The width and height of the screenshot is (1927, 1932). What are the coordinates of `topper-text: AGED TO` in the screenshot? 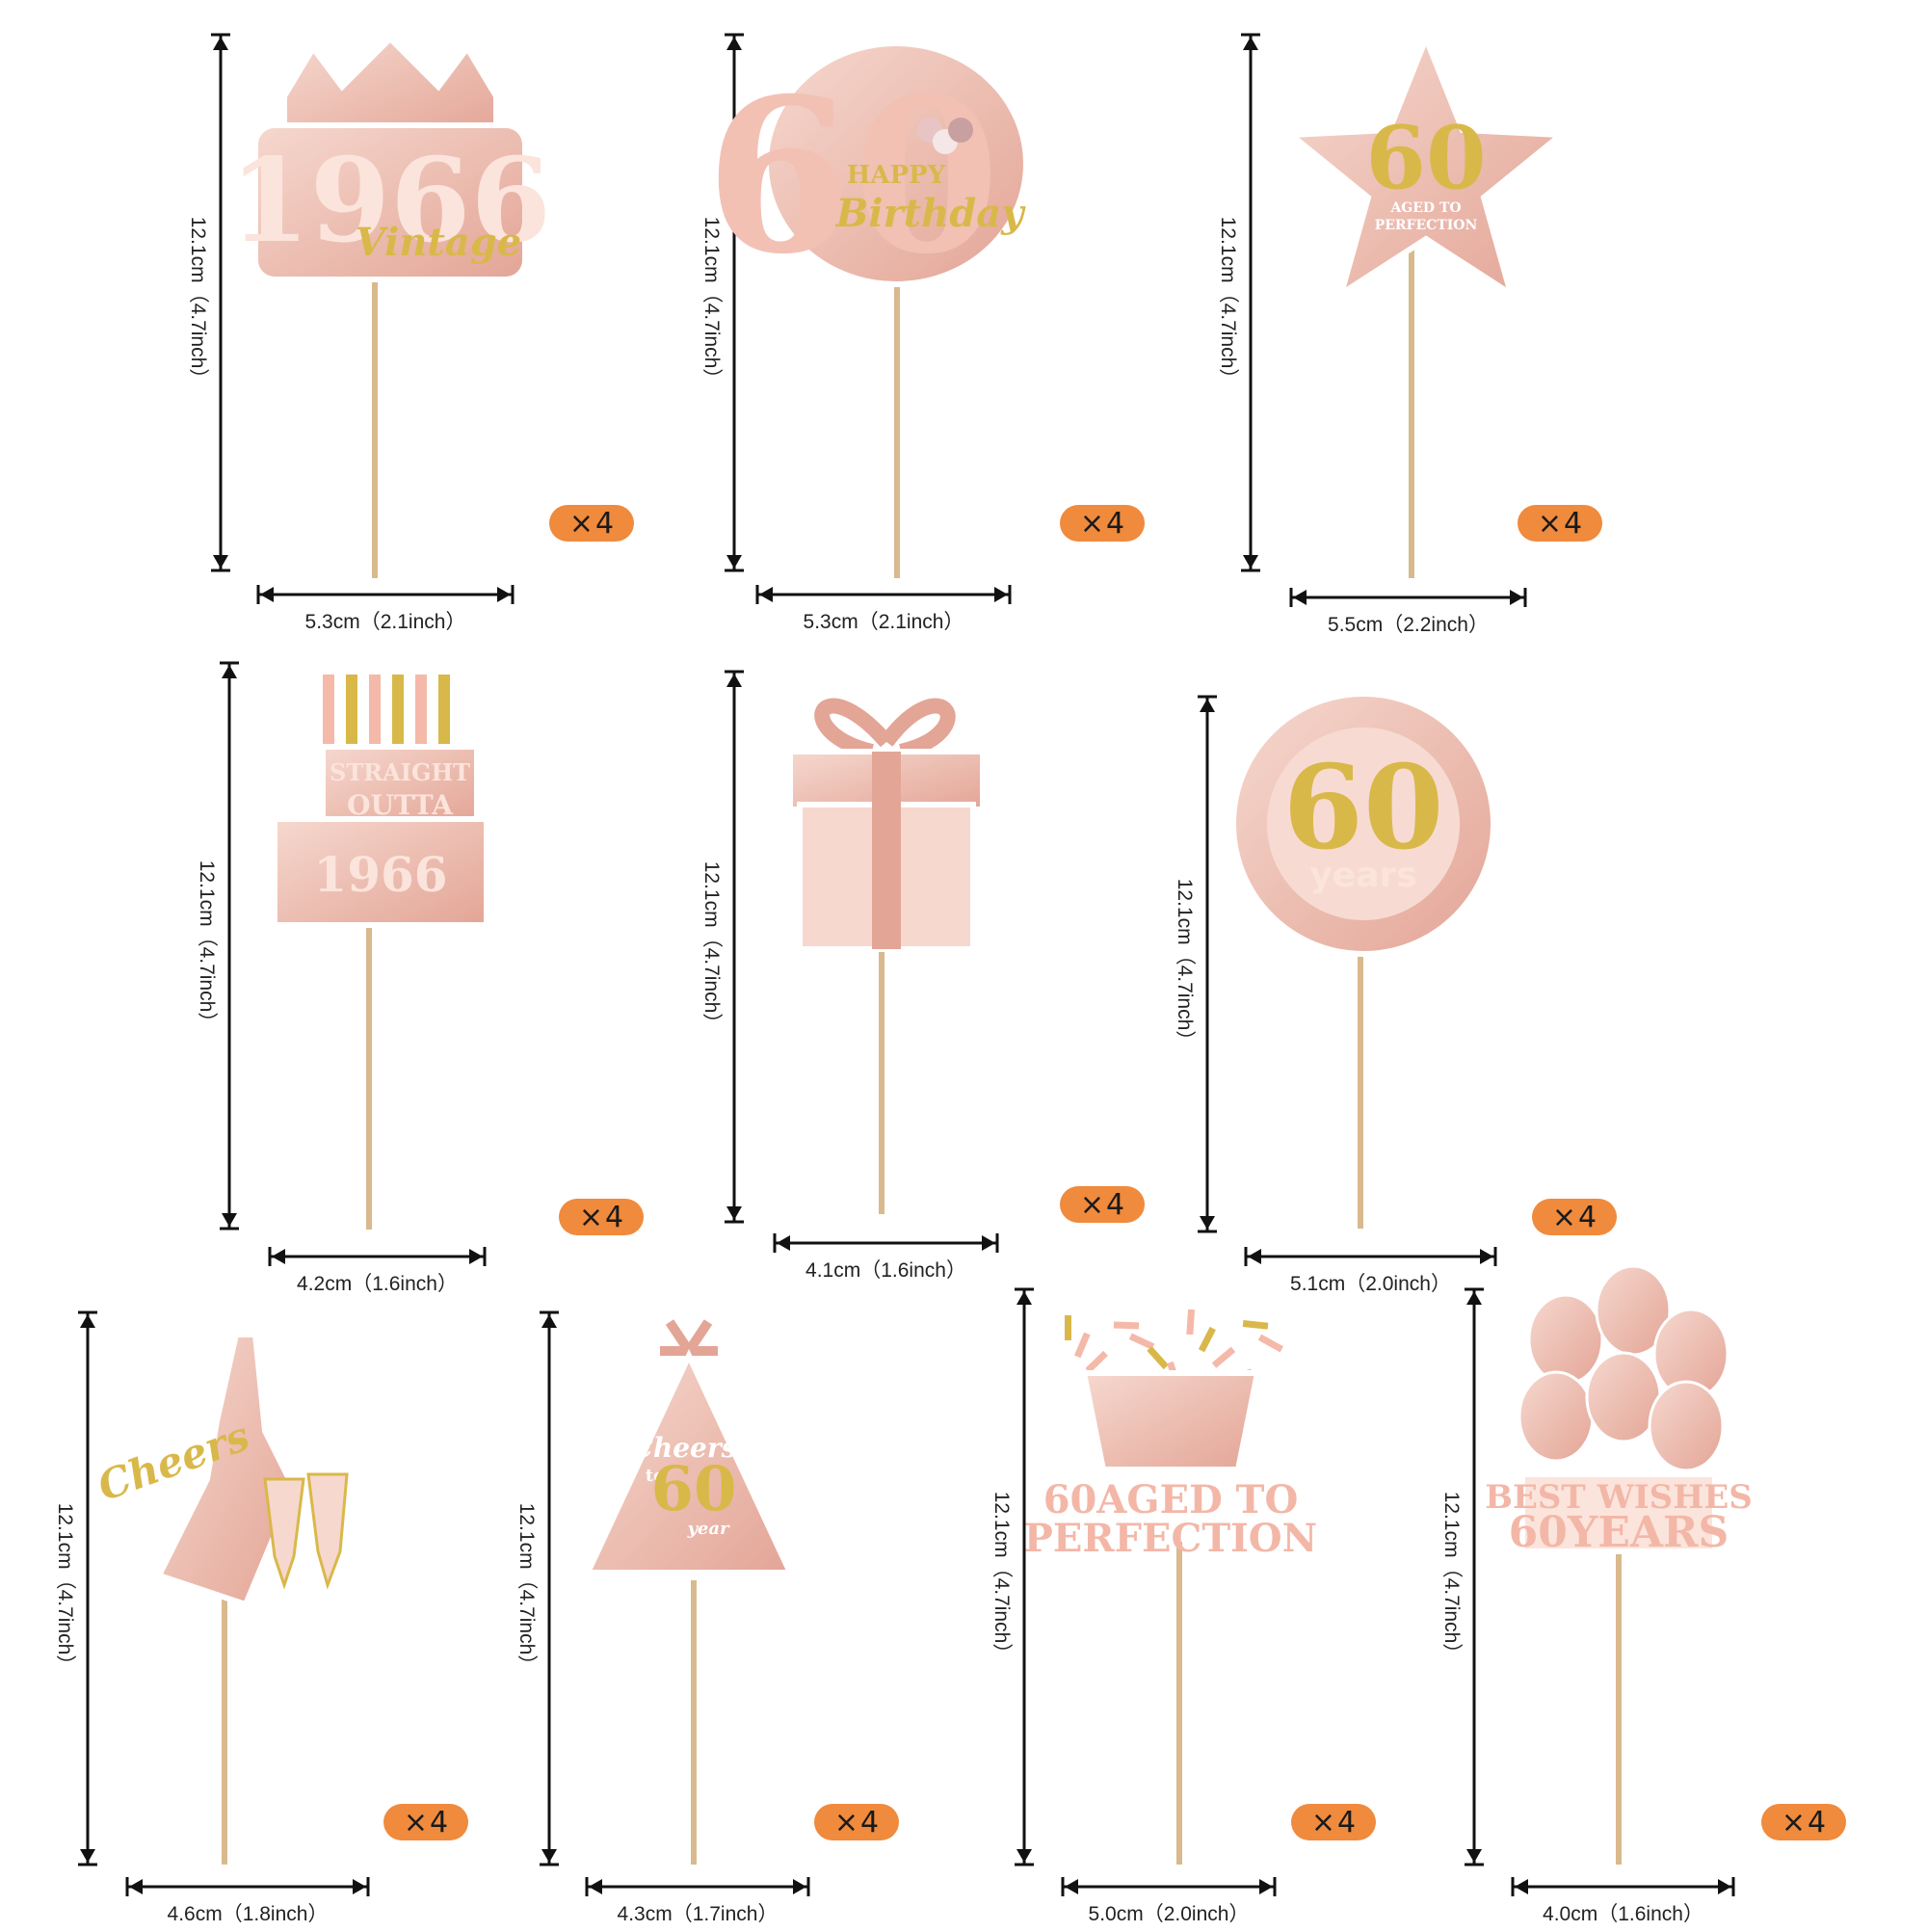 It's located at (1425, 208).